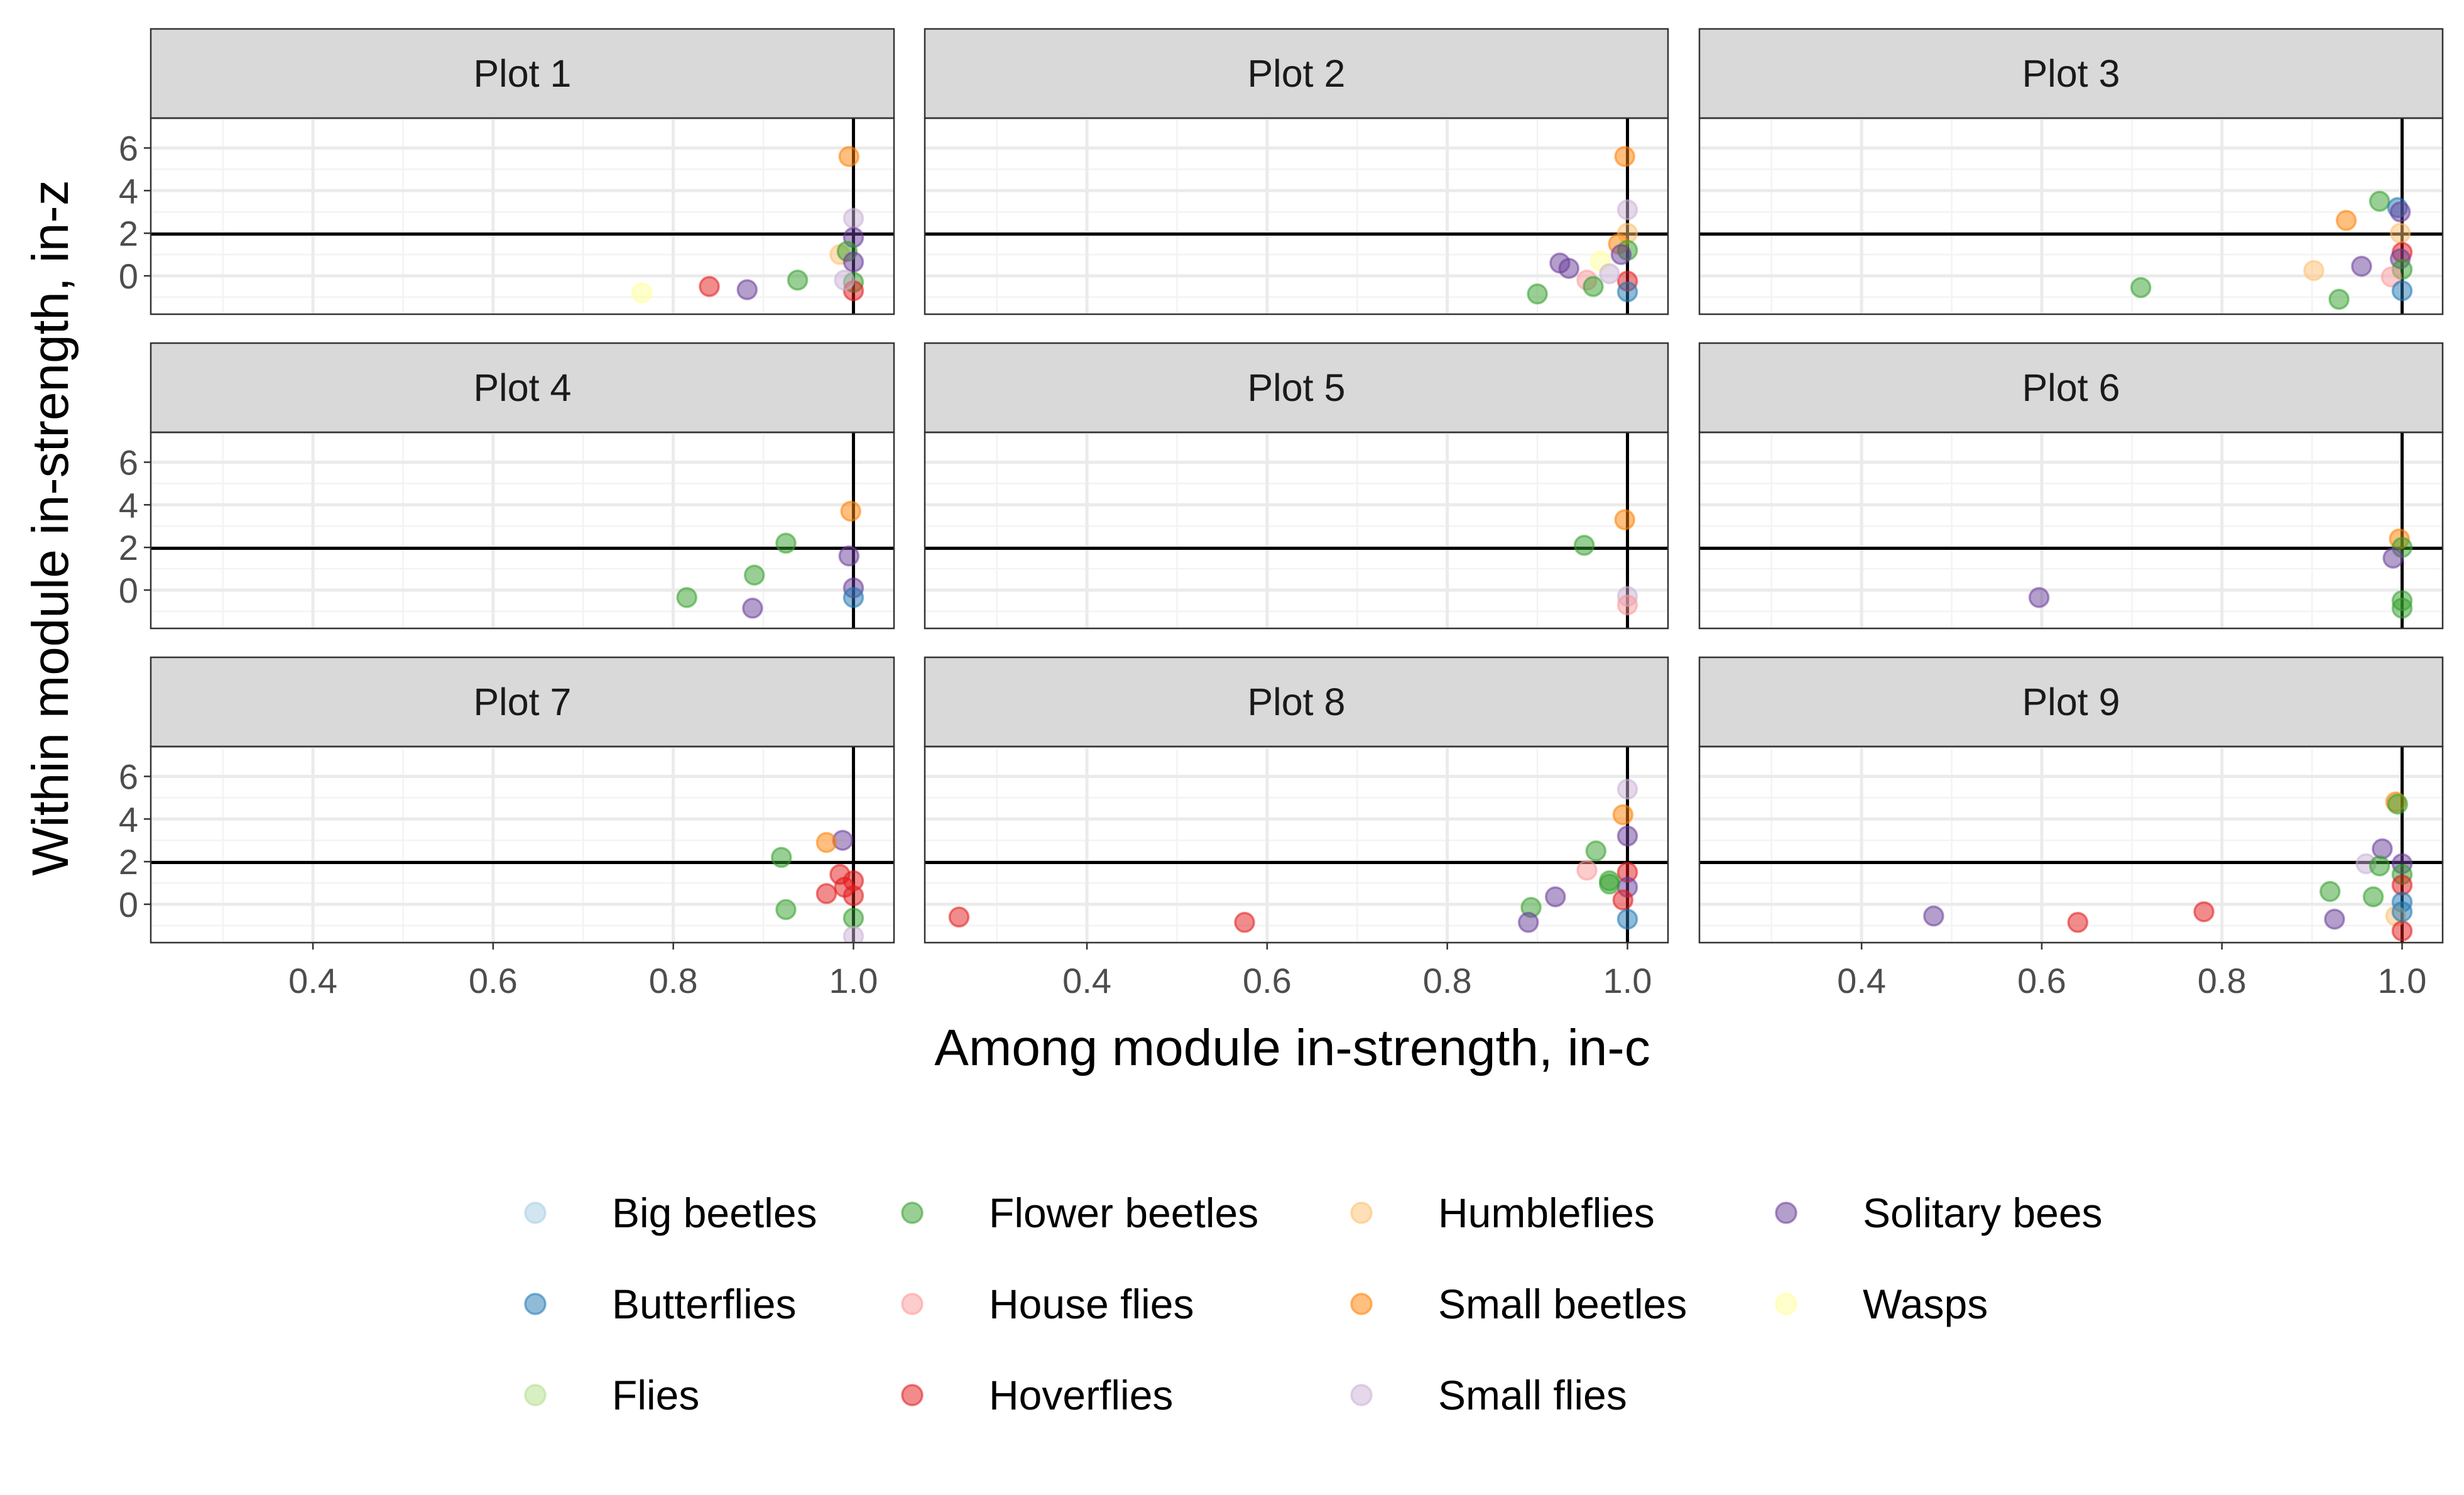  Describe the element at coordinates (1297, 387) in the screenshot. I see `facet-title: Plot 5` at that location.